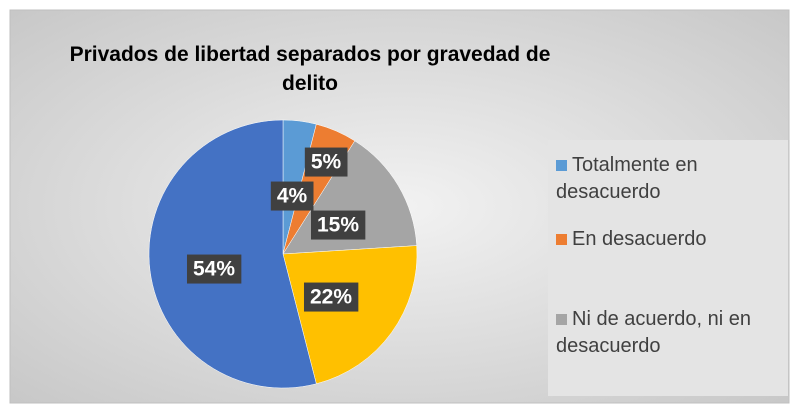 This screenshot has height=414, width=800. I want to click on data-label: 15%, so click(338, 225).